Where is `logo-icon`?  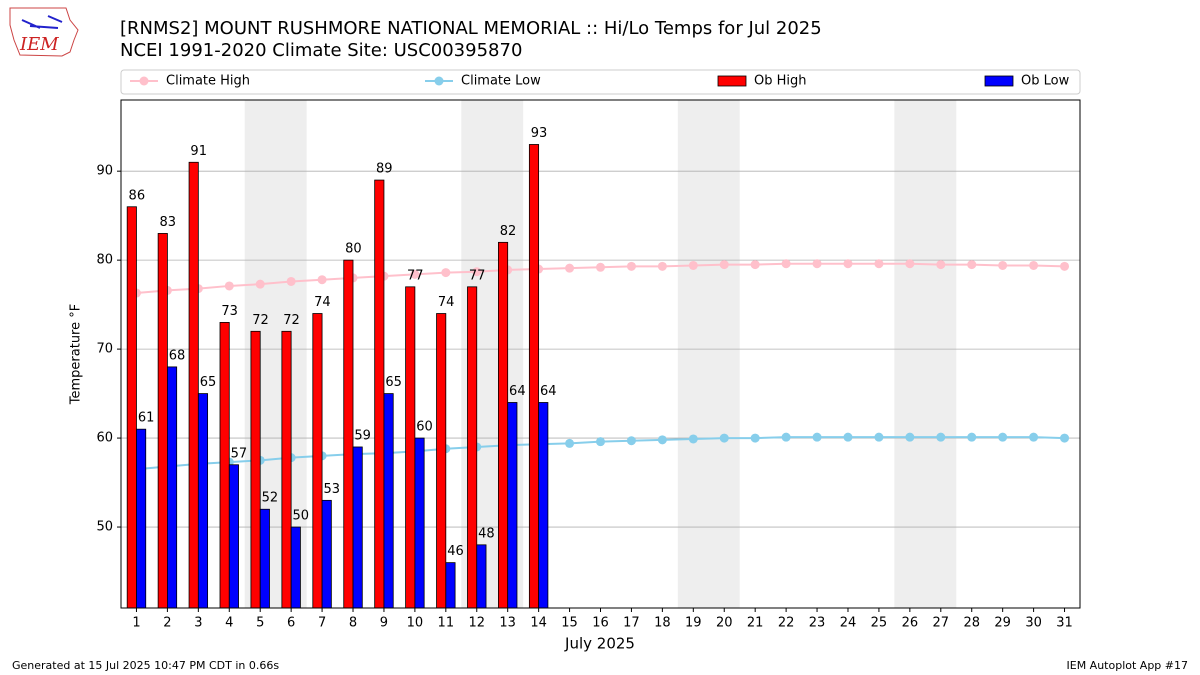 logo-icon is located at coordinates (42, 22).